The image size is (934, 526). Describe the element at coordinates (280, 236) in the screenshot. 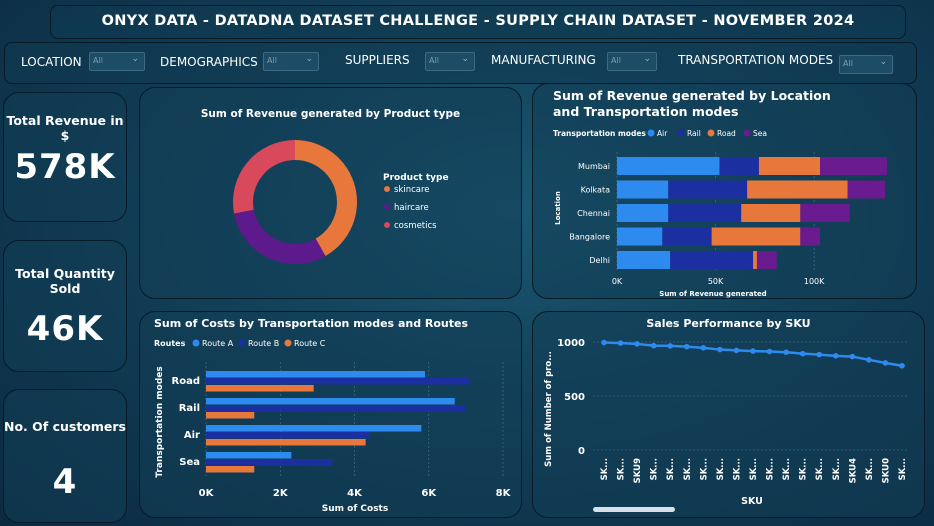

I see `donut-slice-haircare` at that location.